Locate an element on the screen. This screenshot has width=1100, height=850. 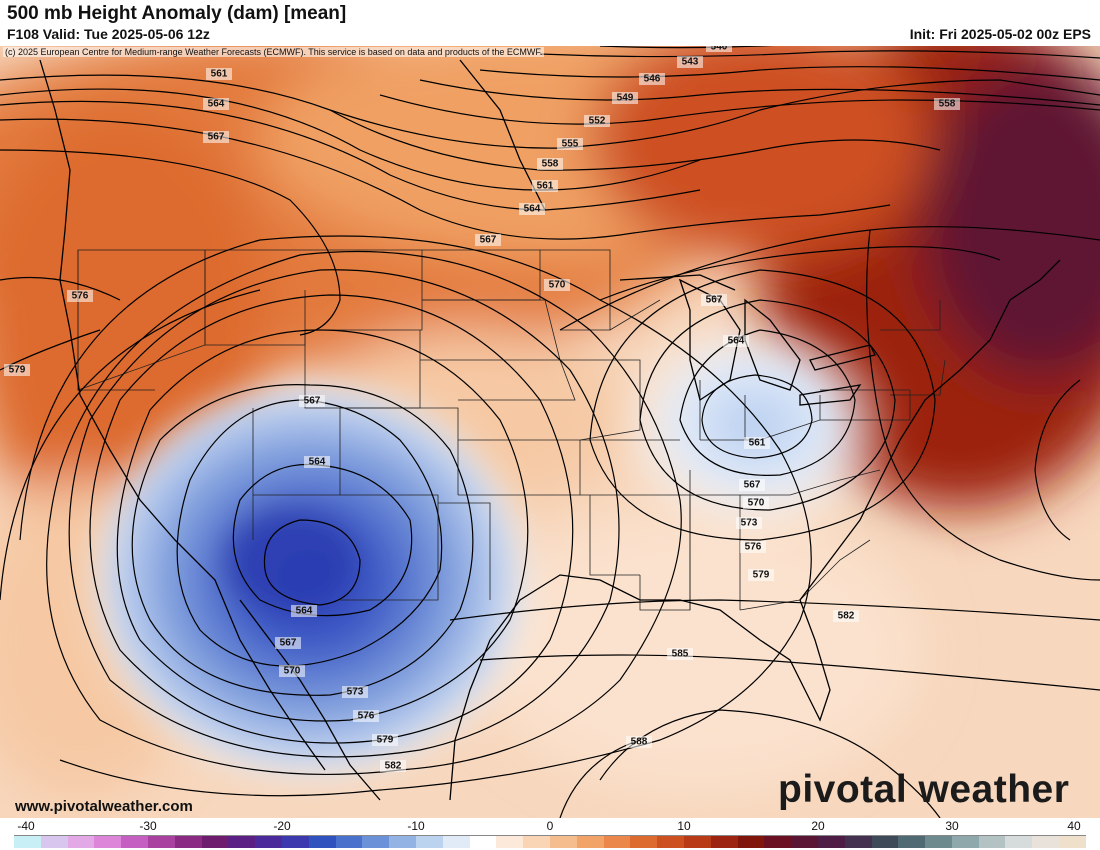
svg-text: 585 is located at coordinates (680, 654).